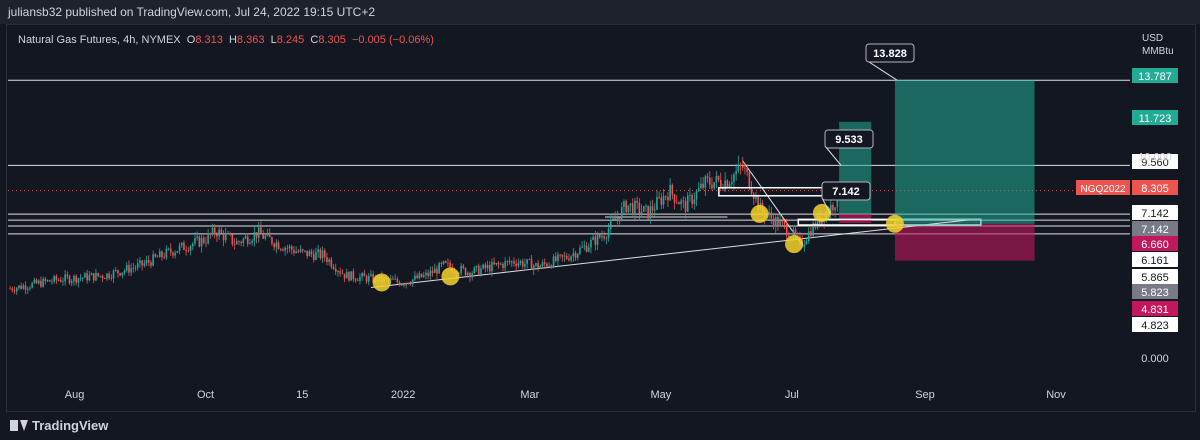 The height and width of the screenshot is (440, 1200). I want to click on x-tick-label: Jul, so click(792, 395).